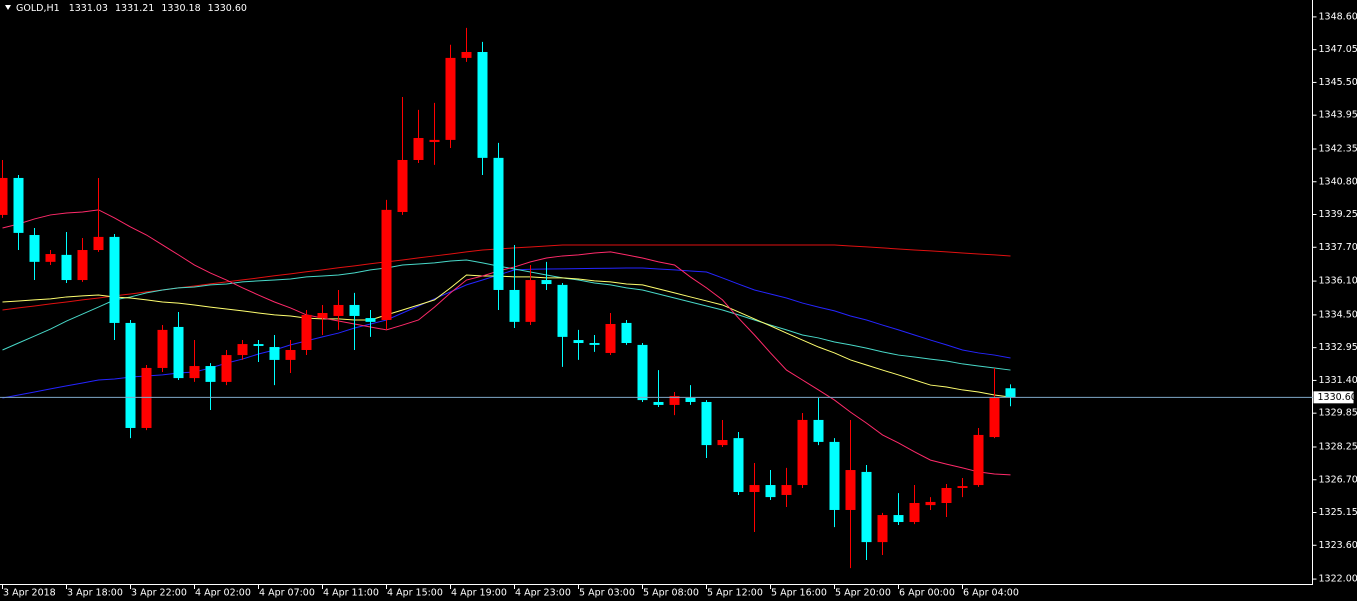  I want to click on y-tick-label: 1329.85, so click(1338, 413).